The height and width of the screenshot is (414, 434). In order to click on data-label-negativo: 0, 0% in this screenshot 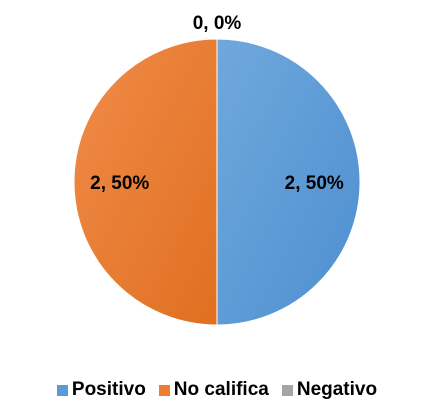, I will do `click(217, 23)`.